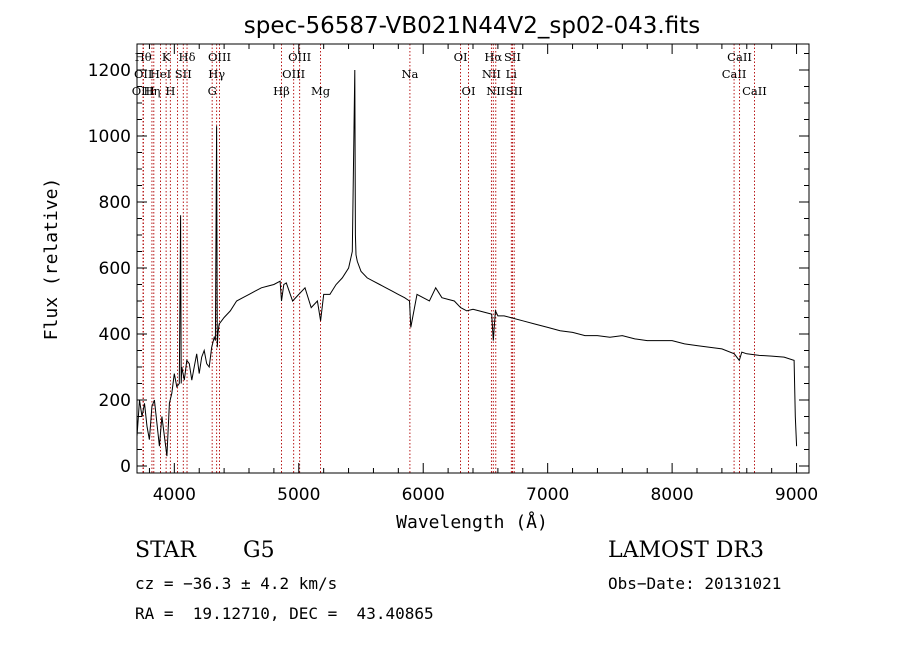  What do you see at coordinates (284, 613) in the screenshot?
I see `coordinates: RA = 19.12710, DEC = 43.40865` at bounding box center [284, 613].